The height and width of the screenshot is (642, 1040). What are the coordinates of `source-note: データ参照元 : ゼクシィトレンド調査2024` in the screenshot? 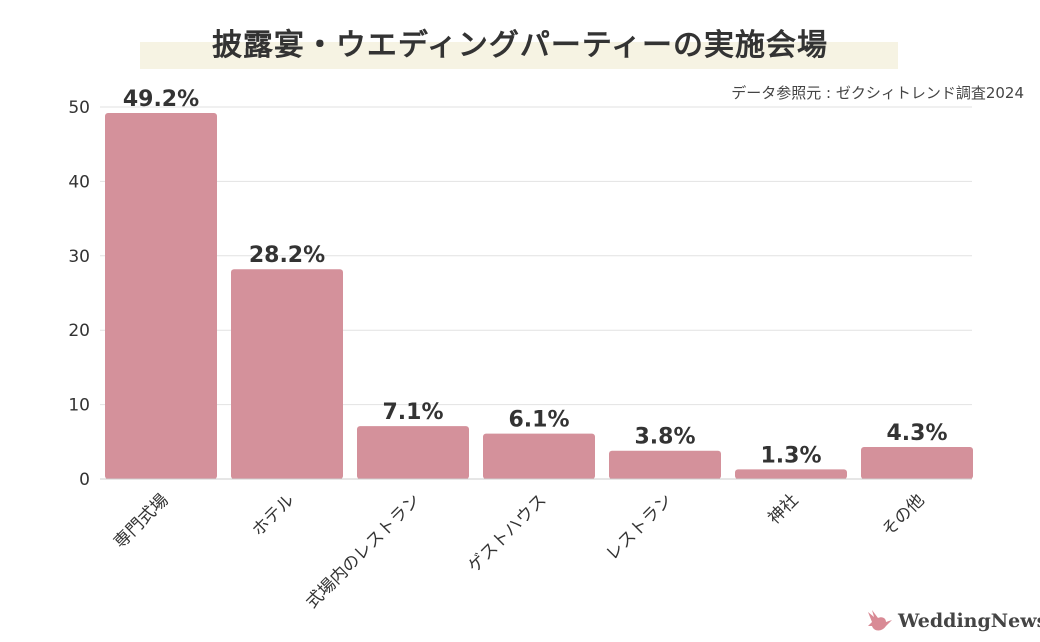 It's located at (877, 93).